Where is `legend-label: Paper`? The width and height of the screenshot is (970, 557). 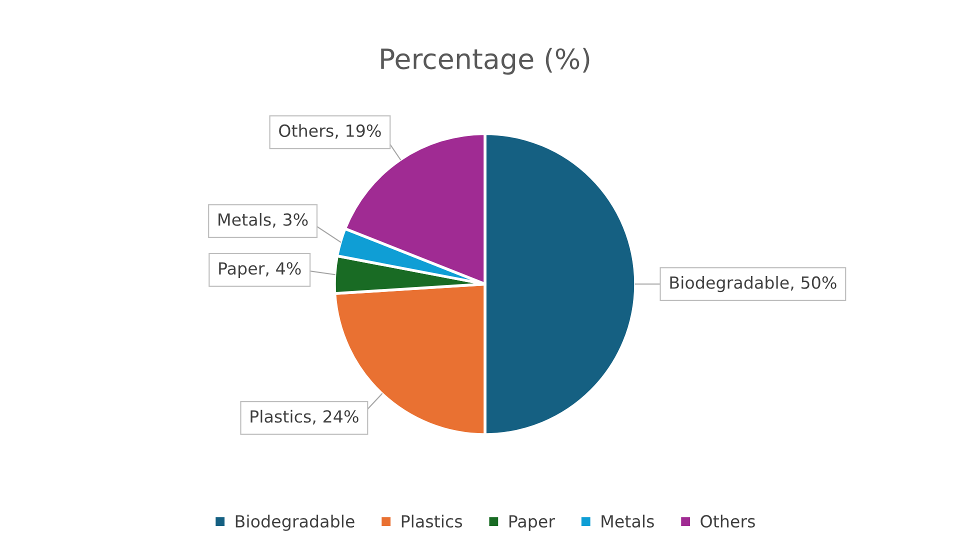 legend-label: Paper is located at coordinates (532, 523).